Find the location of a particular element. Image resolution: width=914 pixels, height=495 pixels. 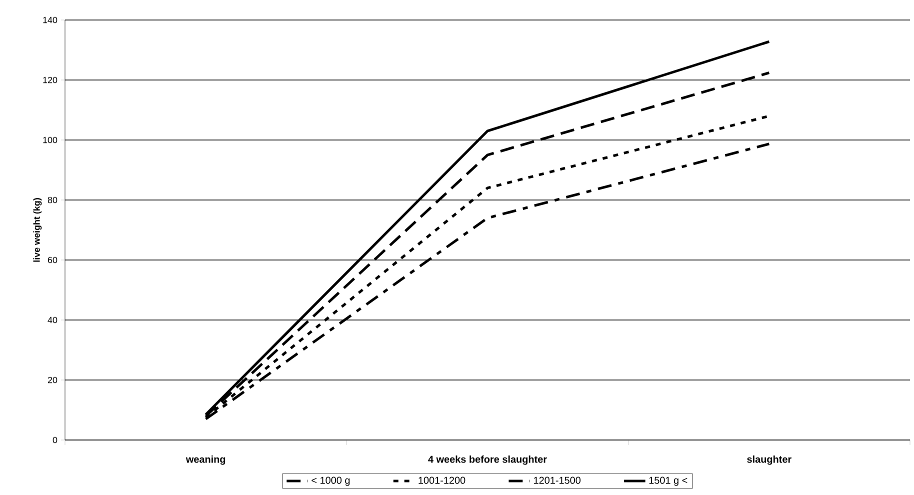

legend-label: 1001-1200 is located at coordinates (442, 480).